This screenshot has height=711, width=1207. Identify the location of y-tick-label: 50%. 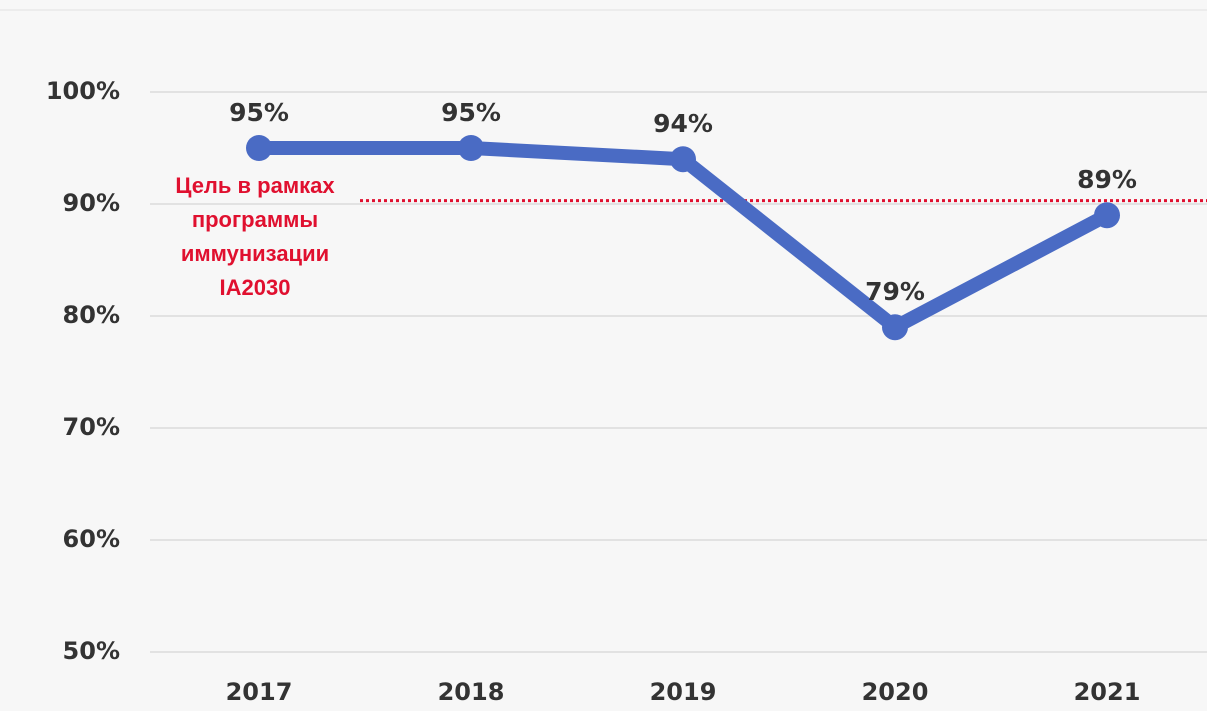
(91, 651).